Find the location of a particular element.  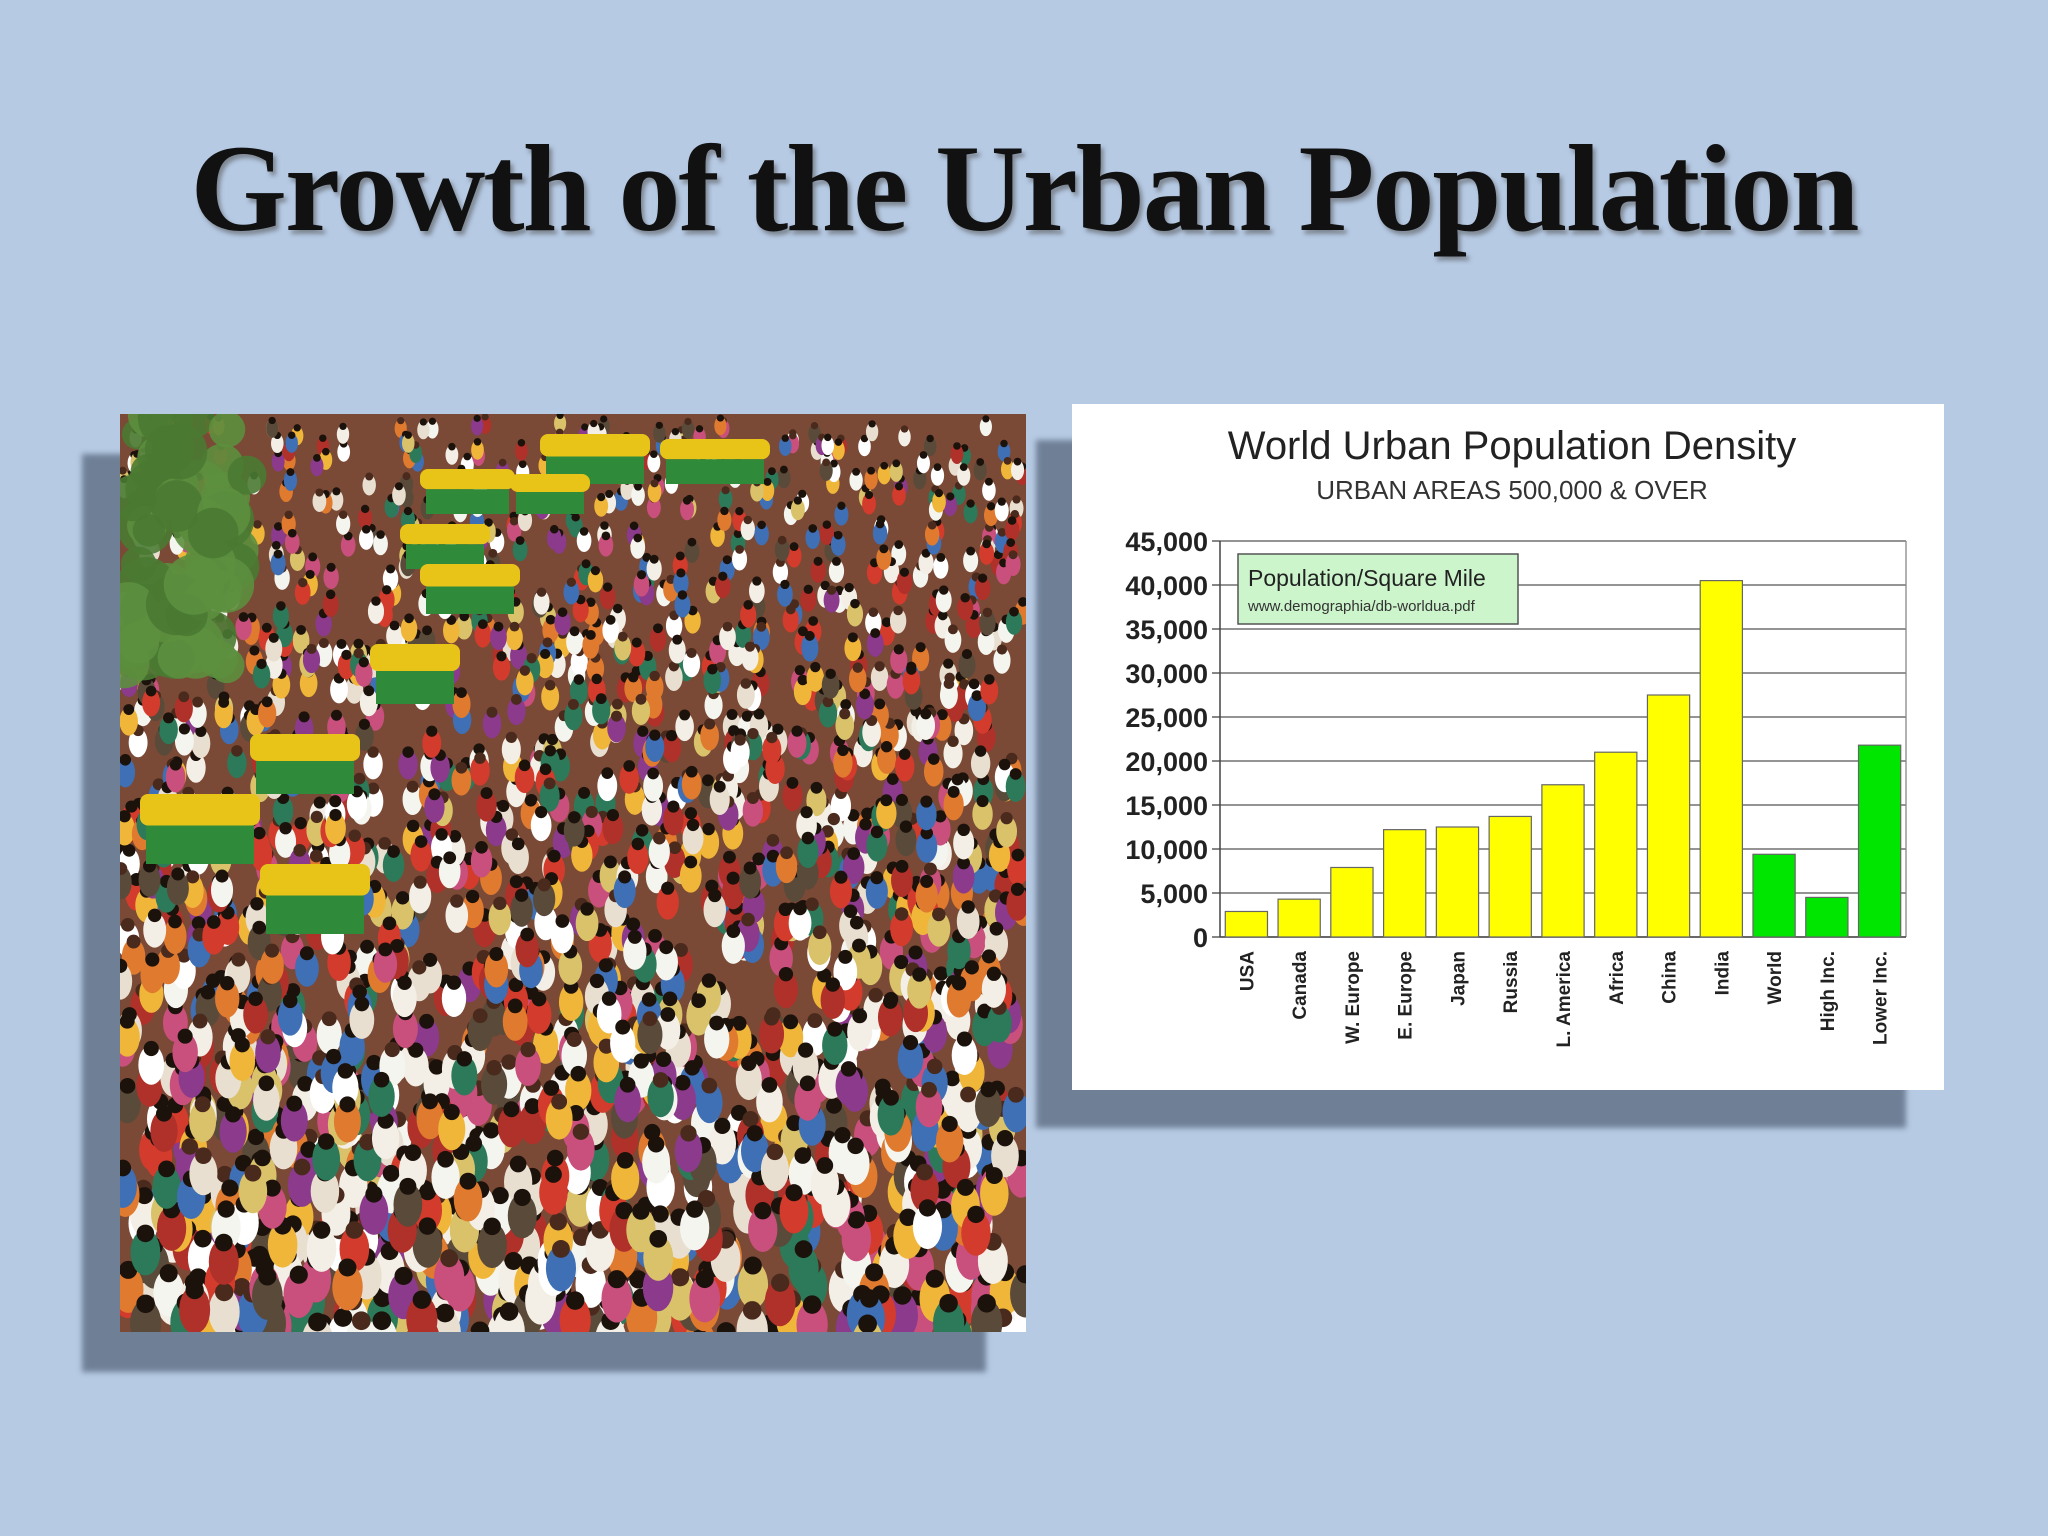

bar-w-europe is located at coordinates (1352, 902).